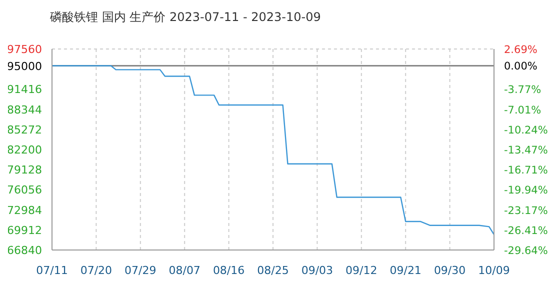 The height and width of the screenshot is (300, 560). What do you see at coordinates (140, 270) in the screenshot?
I see `x-tick-label: 07/29` at bounding box center [140, 270].